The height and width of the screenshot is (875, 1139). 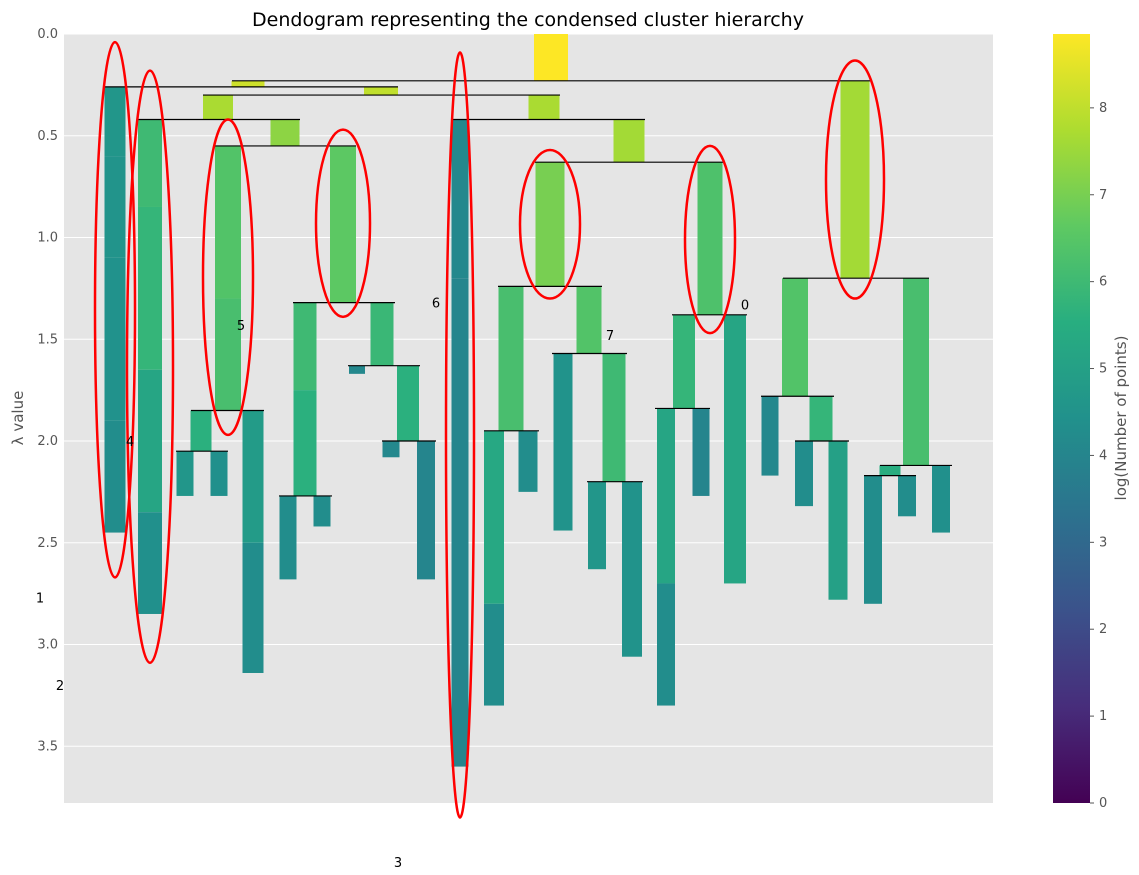 What do you see at coordinates (1103, 195) in the screenshot?
I see `colorbar-tick-label: 7` at bounding box center [1103, 195].